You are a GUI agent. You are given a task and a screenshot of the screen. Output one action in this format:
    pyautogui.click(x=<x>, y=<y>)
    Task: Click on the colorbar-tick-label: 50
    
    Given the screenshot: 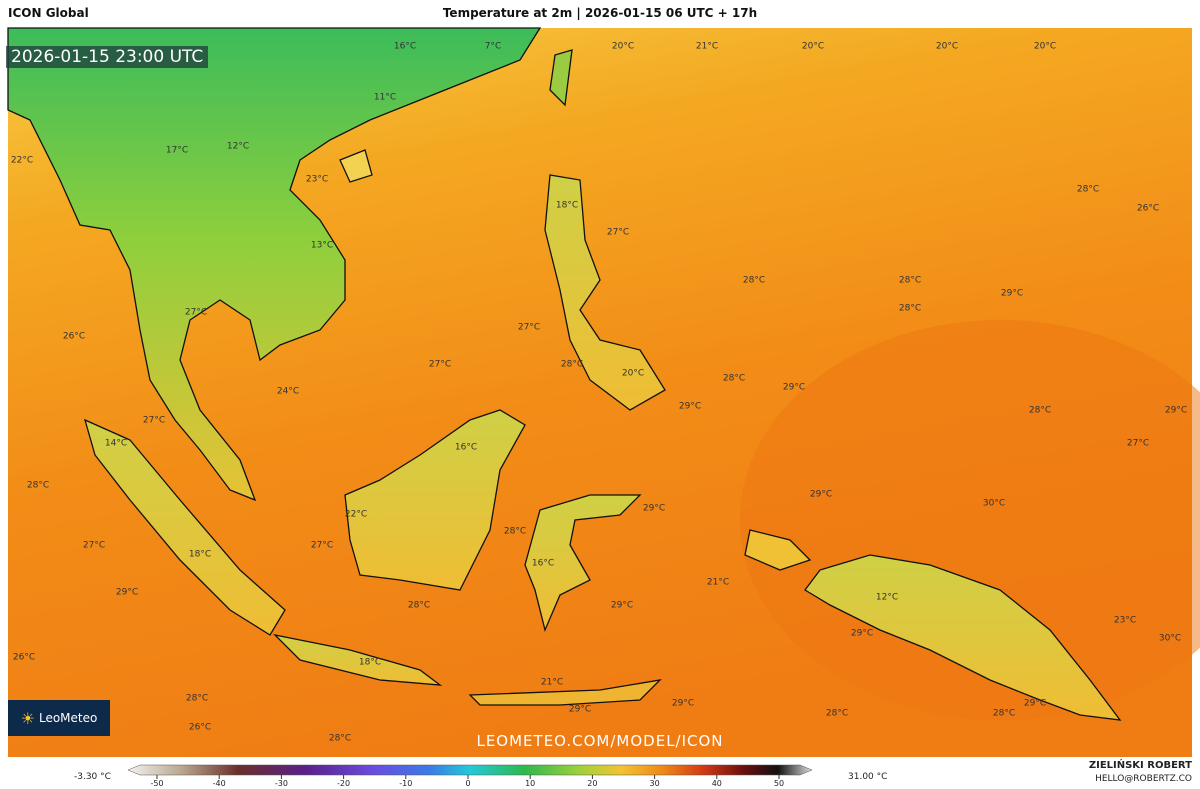 What is the action you would take?
    pyautogui.click(x=779, y=783)
    